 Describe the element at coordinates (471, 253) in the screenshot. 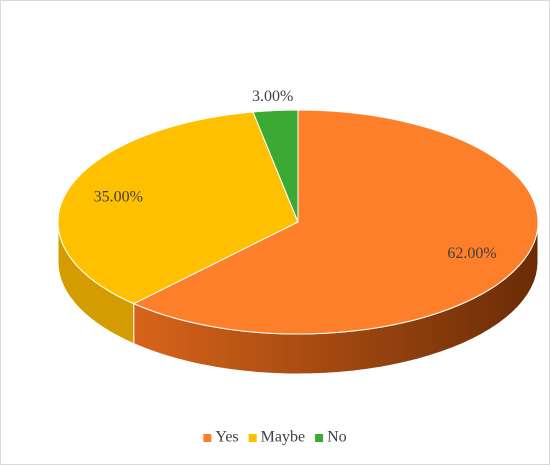

I see `data-label: 62.00%` at that location.